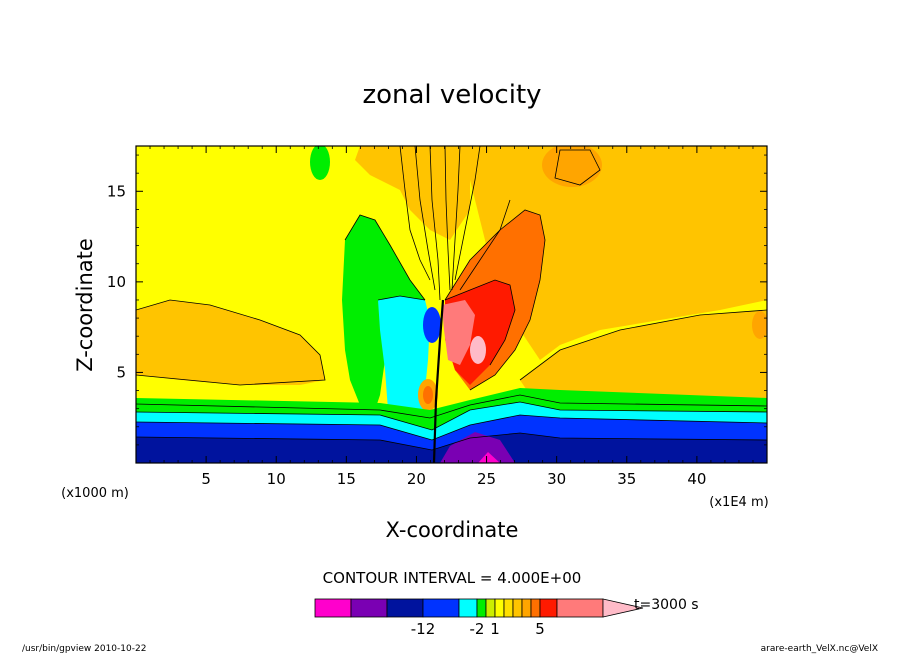 This screenshot has width=904, height=654. Describe the element at coordinates (276, 479) in the screenshot. I see `x-tick-label: 10` at that location.